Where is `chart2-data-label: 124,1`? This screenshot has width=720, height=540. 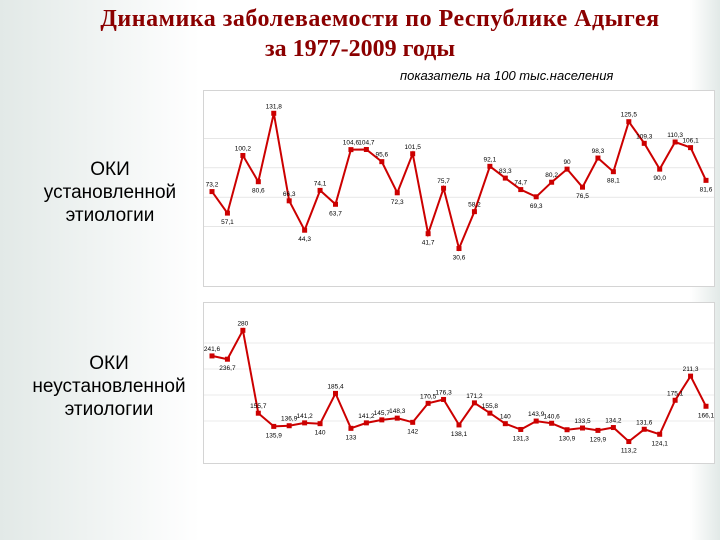
chart2-data-label: 124,1 is located at coordinates (660, 443).